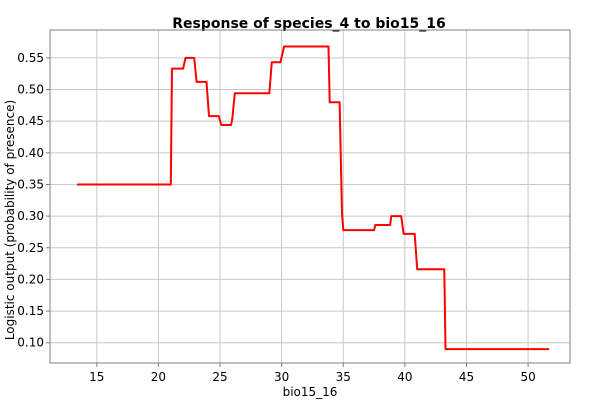 This screenshot has height=400, width=600. What do you see at coordinates (30, 184) in the screenshot?
I see `y-tick-label: 0.35` at bounding box center [30, 184].